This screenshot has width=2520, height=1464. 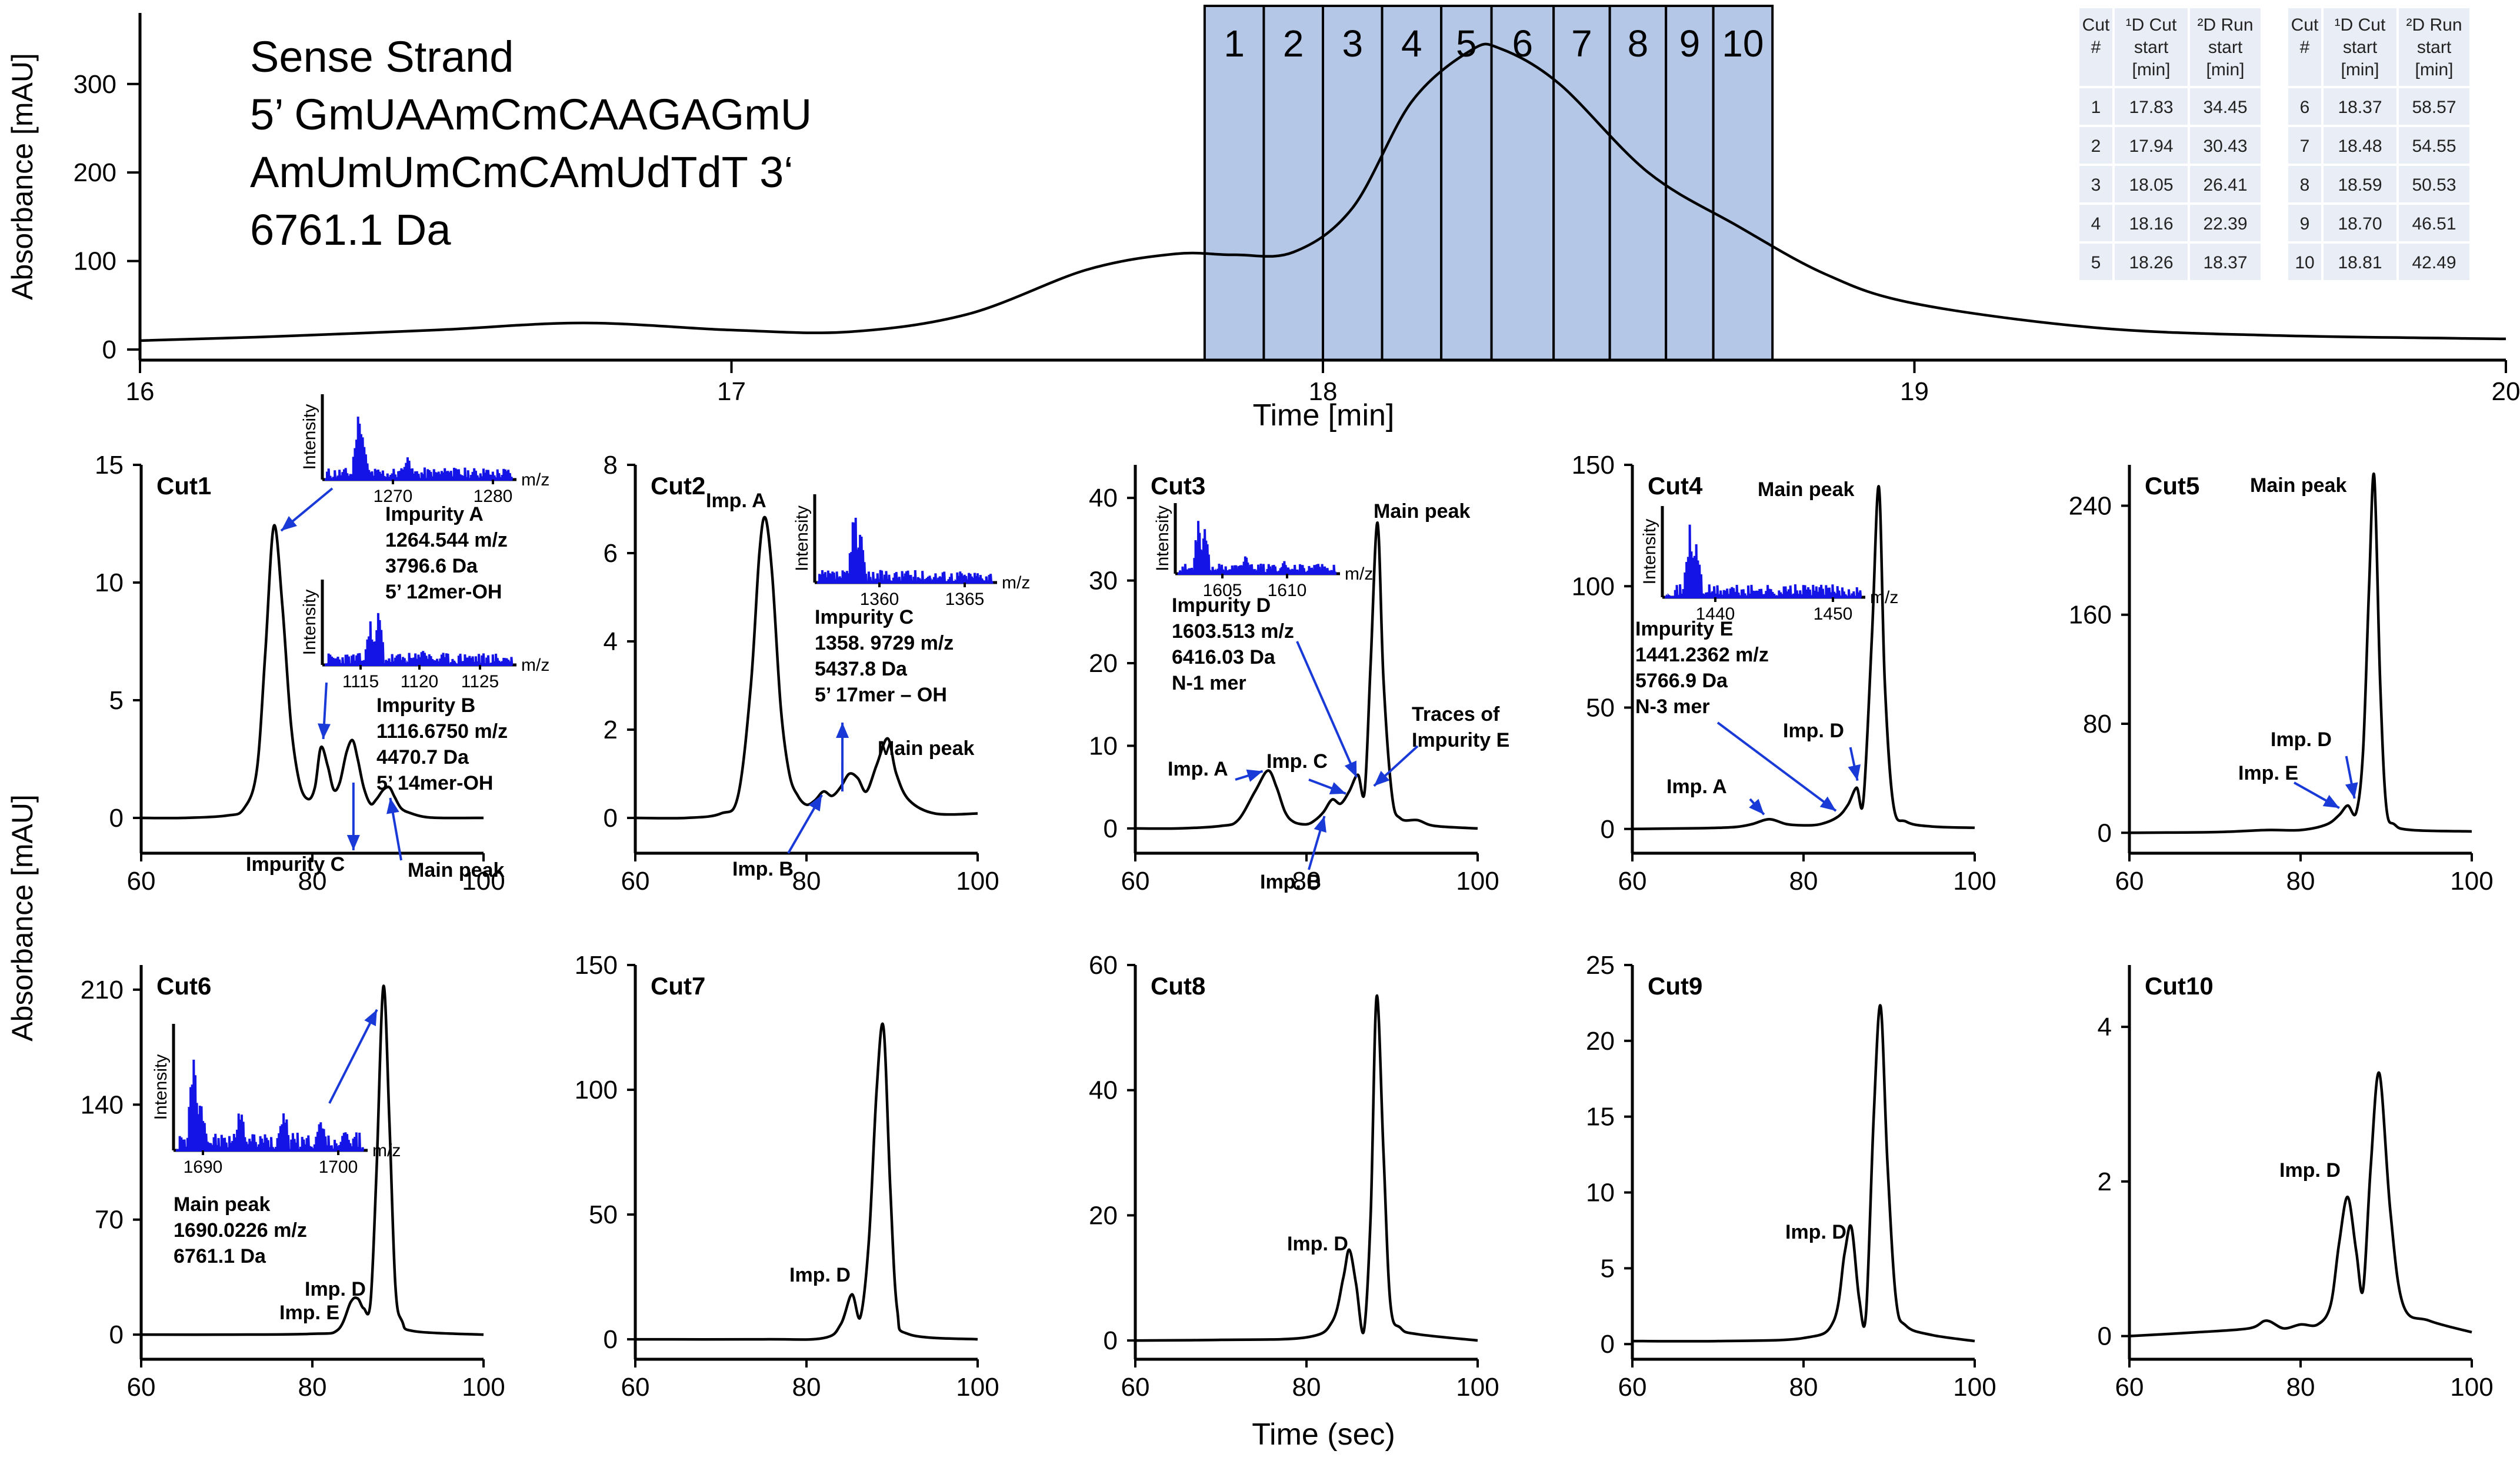 What do you see at coordinates (2434, 185) in the screenshot?
I see `cut-table-text-7-2: 50.53` at bounding box center [2434, 185].